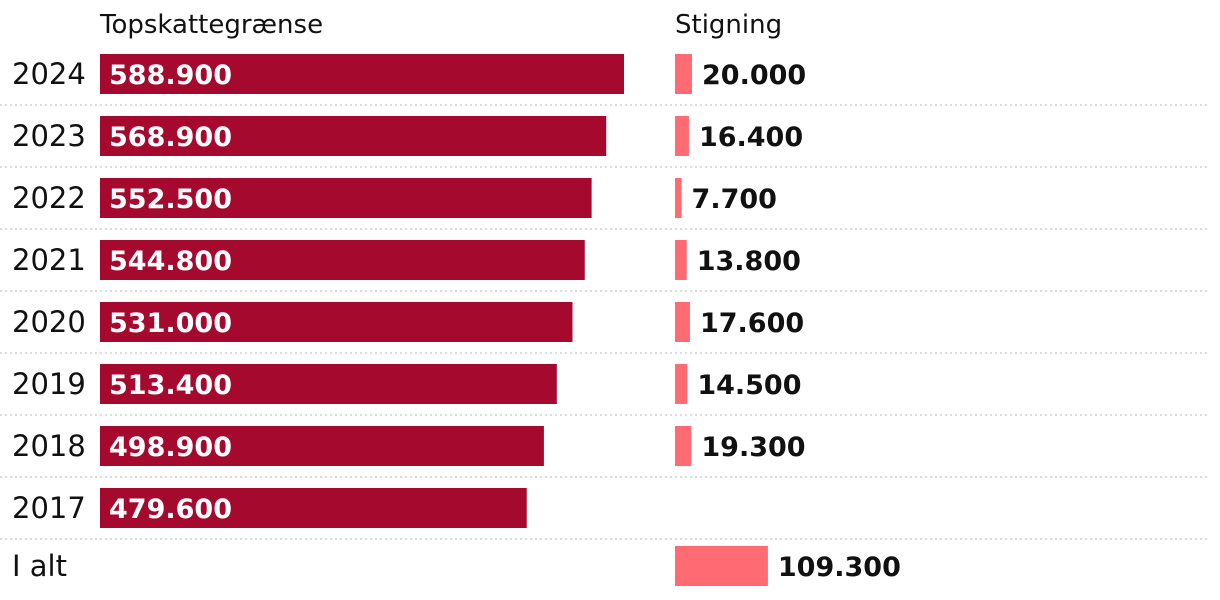  Describe the element at coordinates (170, 323) in the screenshot. I see `threshold-value-label: 531.000` at that location.